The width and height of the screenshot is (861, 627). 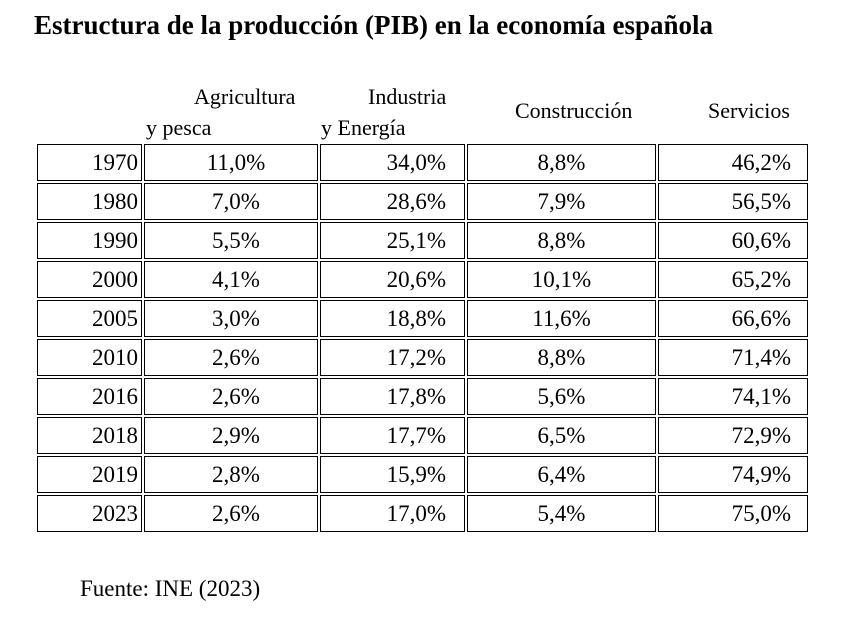 I want to click on year-cell: 2016, so click(x=89, y=396).